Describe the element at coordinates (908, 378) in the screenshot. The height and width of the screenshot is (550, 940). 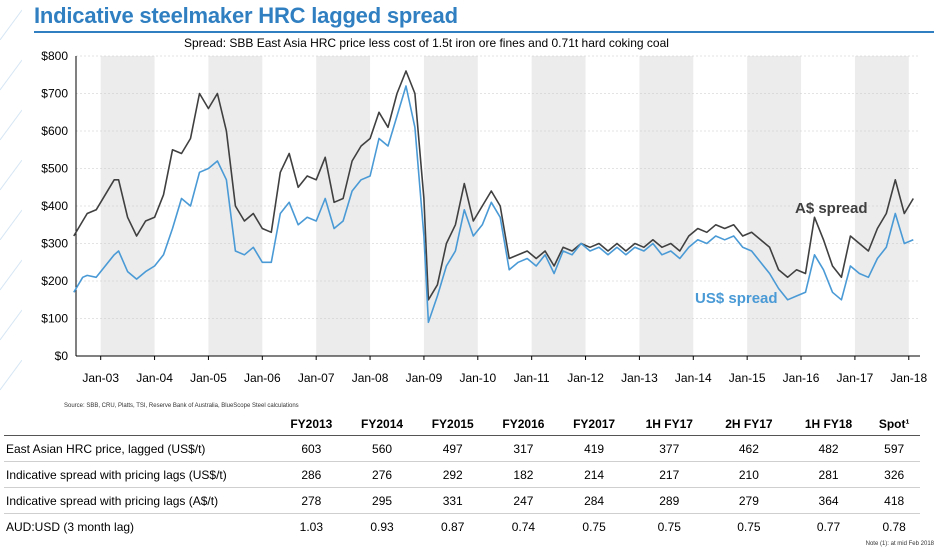
I see `x-tick-label: Jan-18` at that location.